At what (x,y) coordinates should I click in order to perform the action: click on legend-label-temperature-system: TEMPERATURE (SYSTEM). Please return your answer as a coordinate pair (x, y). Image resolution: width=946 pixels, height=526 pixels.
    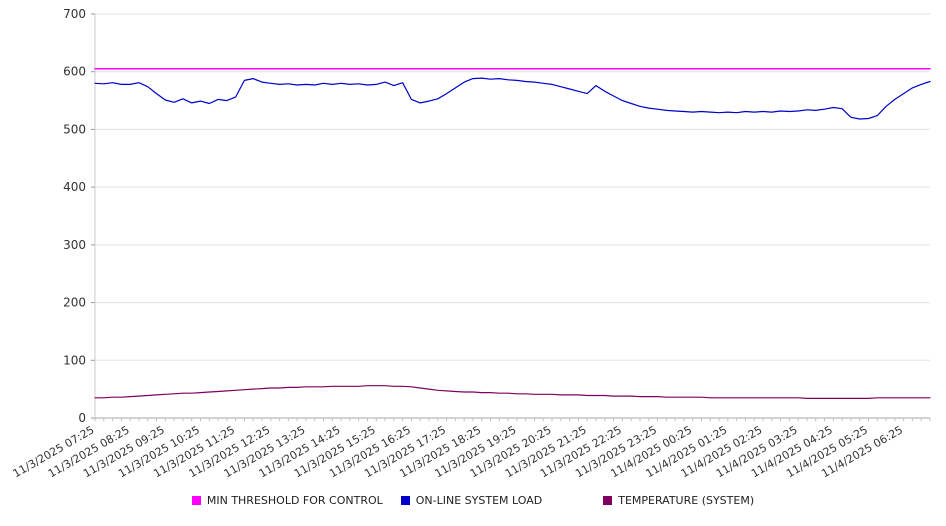
    Looking at the image, I should click on (686, 500).